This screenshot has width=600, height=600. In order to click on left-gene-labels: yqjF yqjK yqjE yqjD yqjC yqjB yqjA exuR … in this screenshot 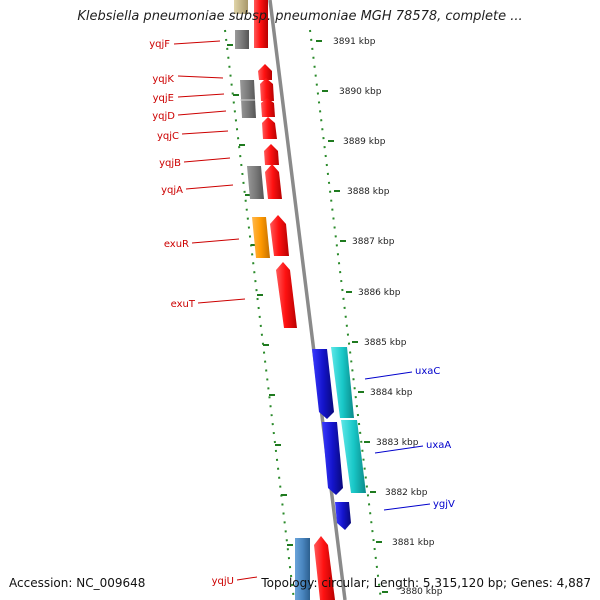, I will do `click(191, 313)`.